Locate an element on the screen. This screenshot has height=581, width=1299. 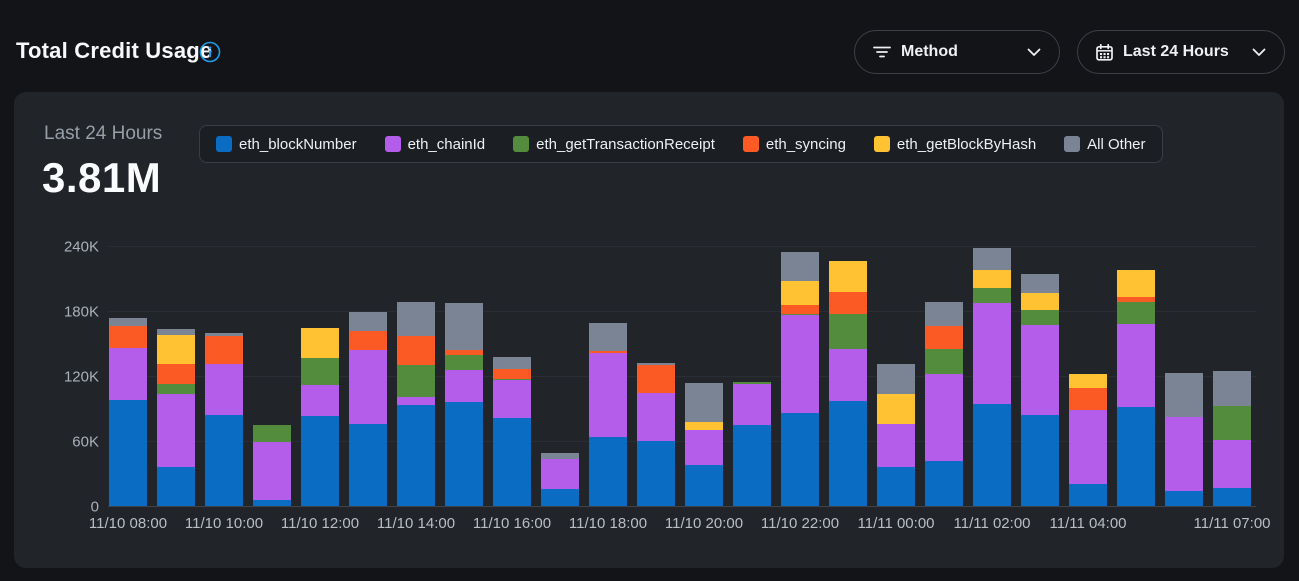
legend-item-eth_blockNumber: eth_blockNumber is located at coordinates (286, 144).